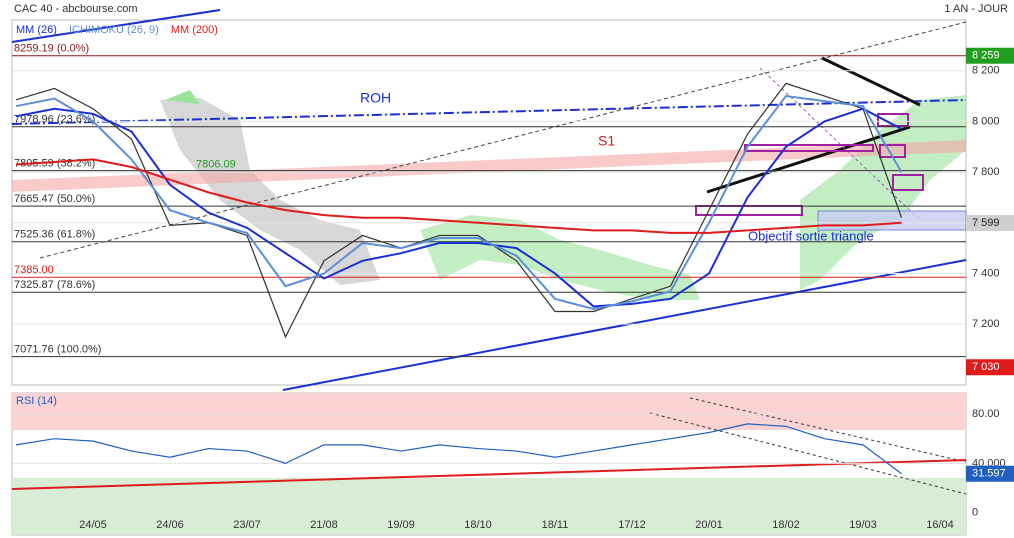  Describe the element at coordinates (986, 121) in the screenshot. I see `y-tick-label: 8 000` at that location.